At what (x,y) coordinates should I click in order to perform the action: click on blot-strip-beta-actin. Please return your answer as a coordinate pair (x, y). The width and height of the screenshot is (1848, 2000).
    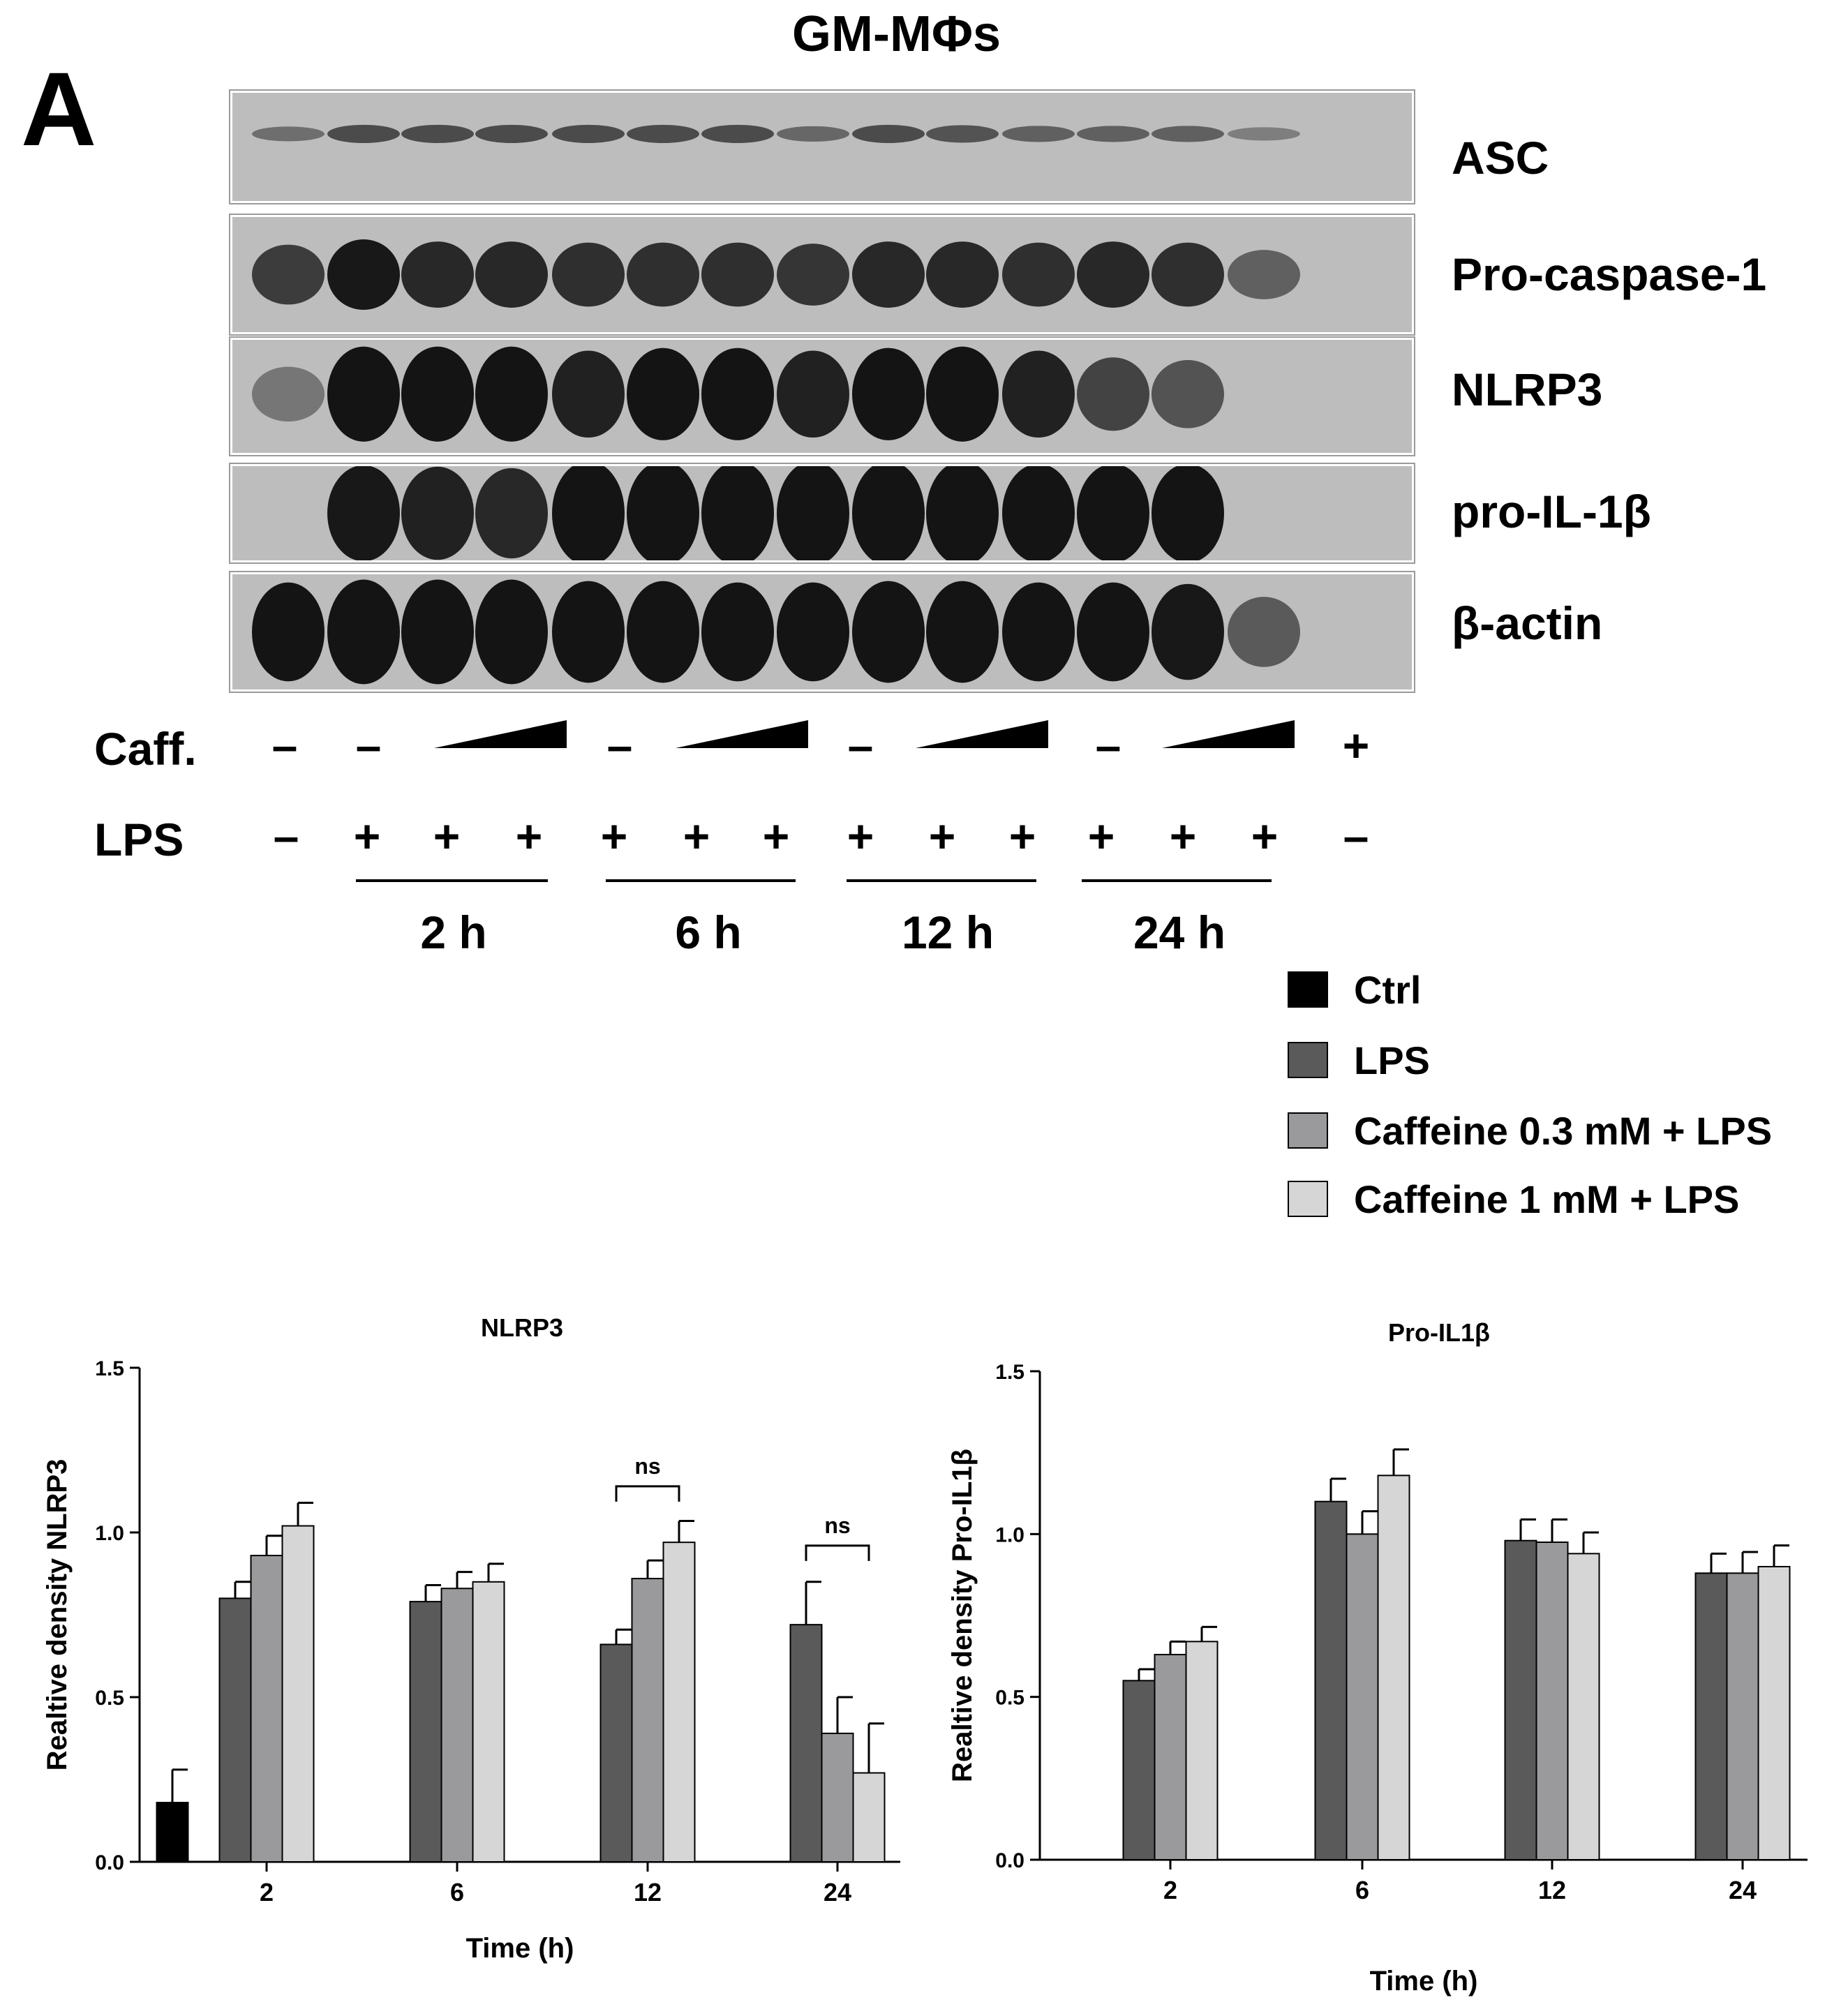
    Looking at the image, I should click on (822, 632).